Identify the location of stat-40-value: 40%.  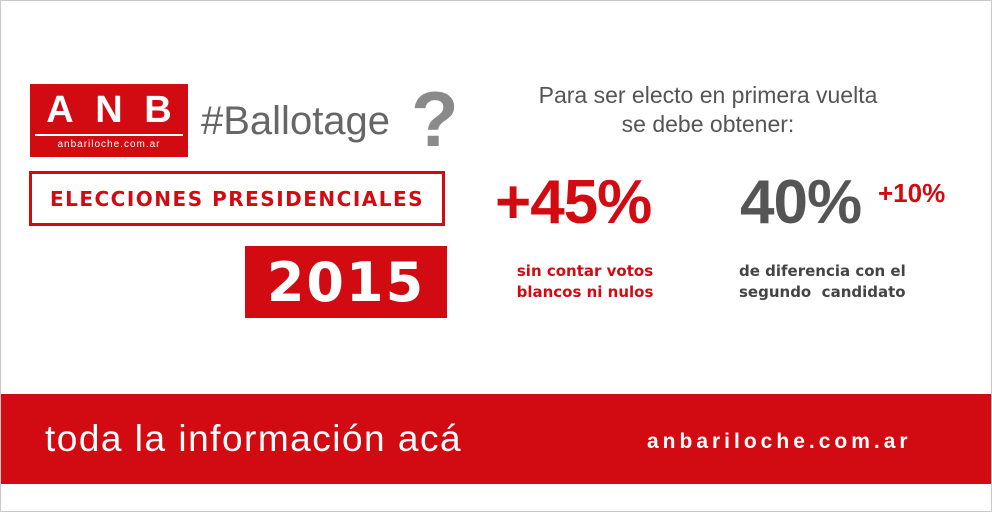
(801, 202).